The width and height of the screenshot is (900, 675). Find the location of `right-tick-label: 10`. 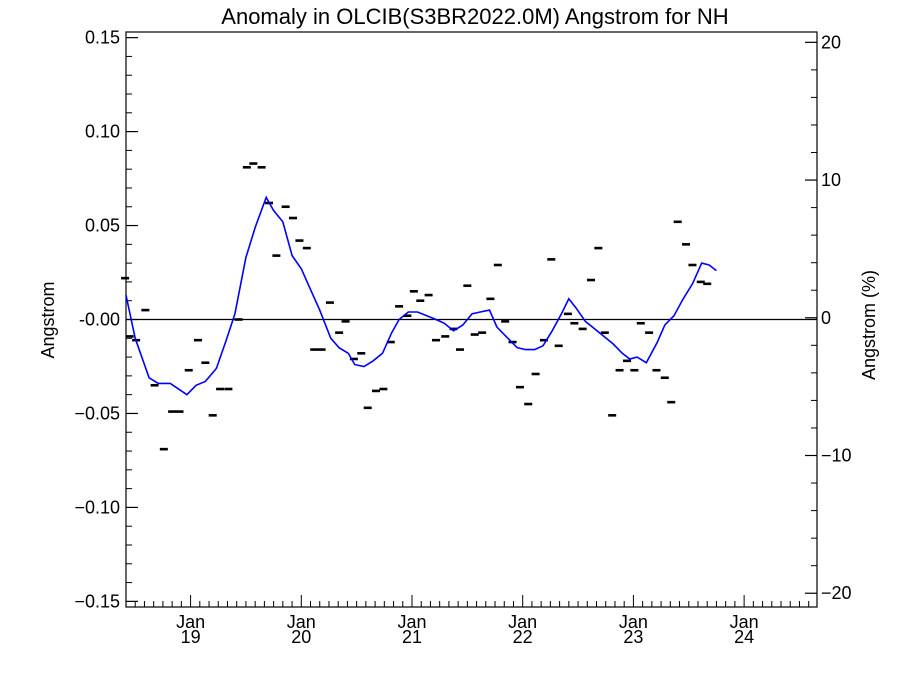

right-tick-label: 10 is located at coordinates (831, 180).